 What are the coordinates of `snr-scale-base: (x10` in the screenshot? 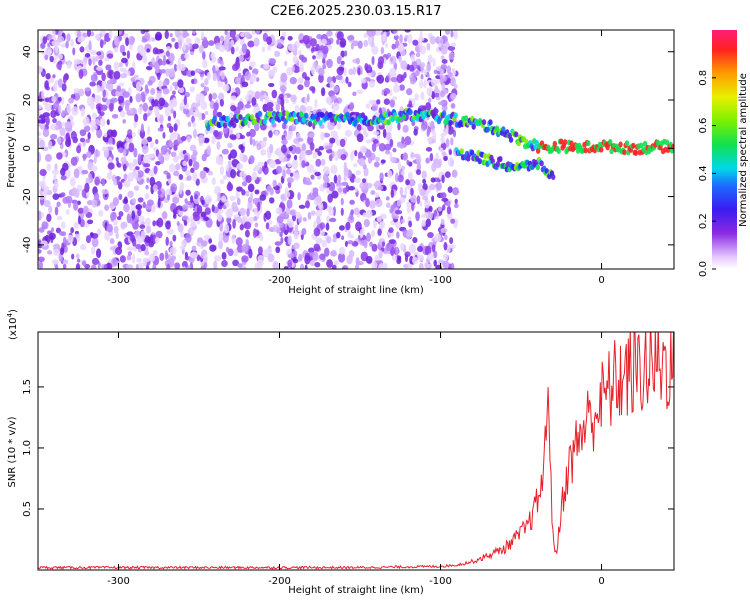 It's located at (13, 328).